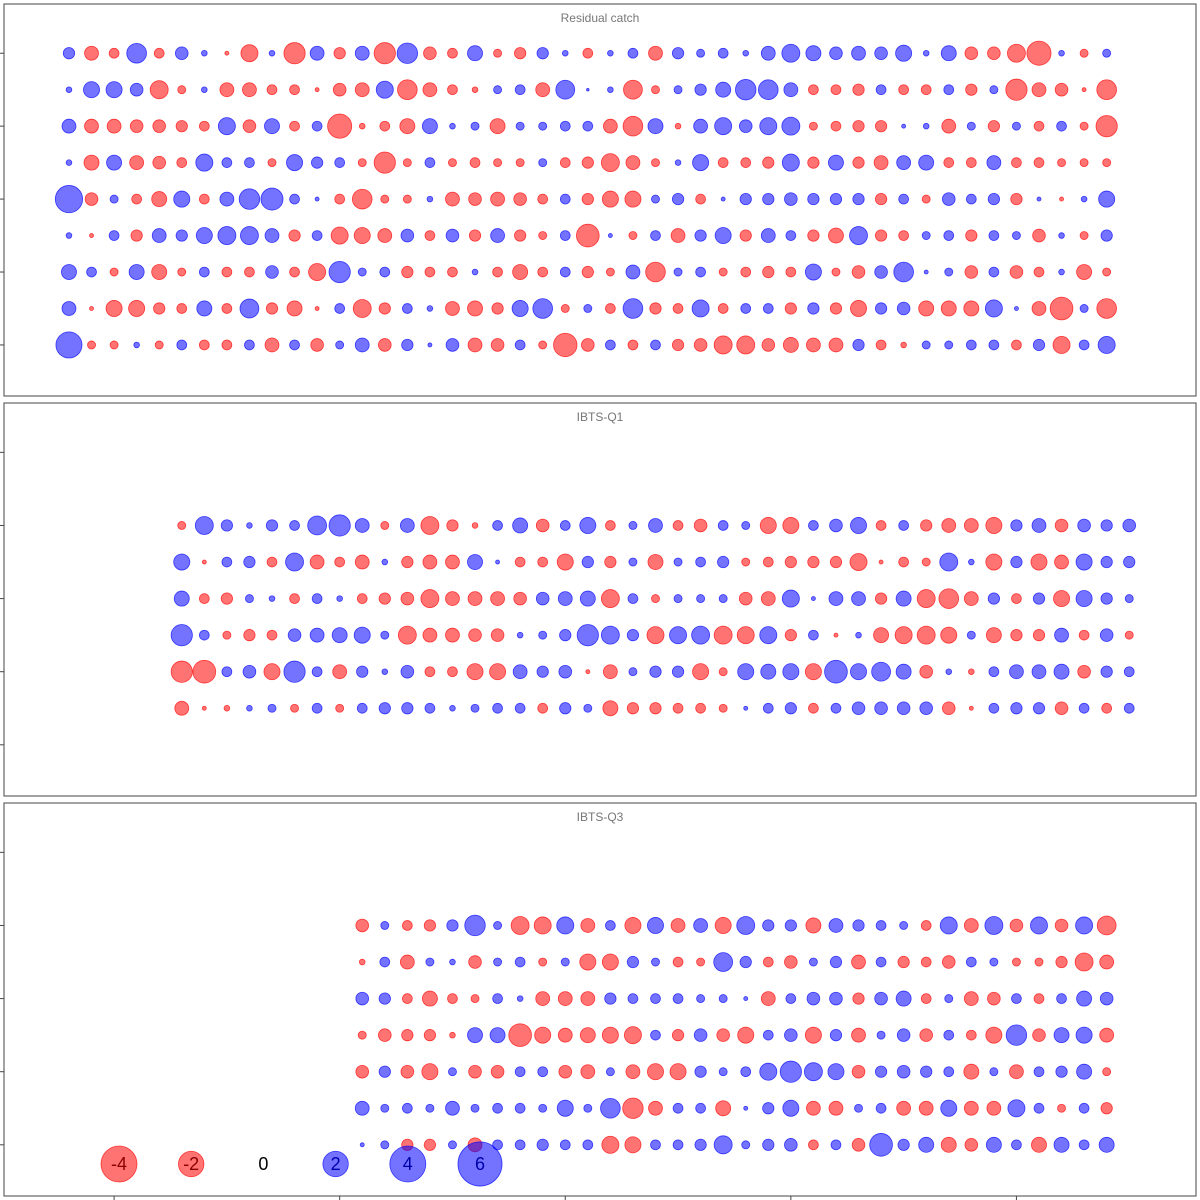 This screenshot has height=1200, width=1200. What do you see at coordinates (301, 1164) in the screenshot?
I see `size-legend: -4 -2 0 2 4 6` at bounding box center [301, 1164].